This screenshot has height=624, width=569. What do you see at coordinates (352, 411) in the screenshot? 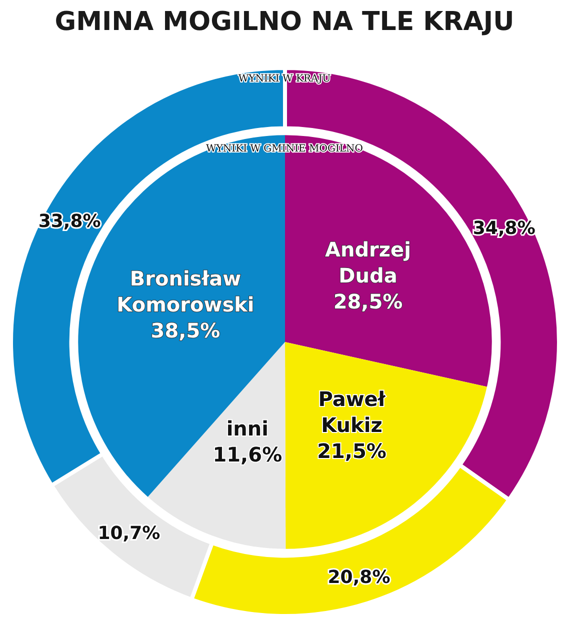
I see `slice-label: Paweł Kukiz` at bounding box center [352, 411].